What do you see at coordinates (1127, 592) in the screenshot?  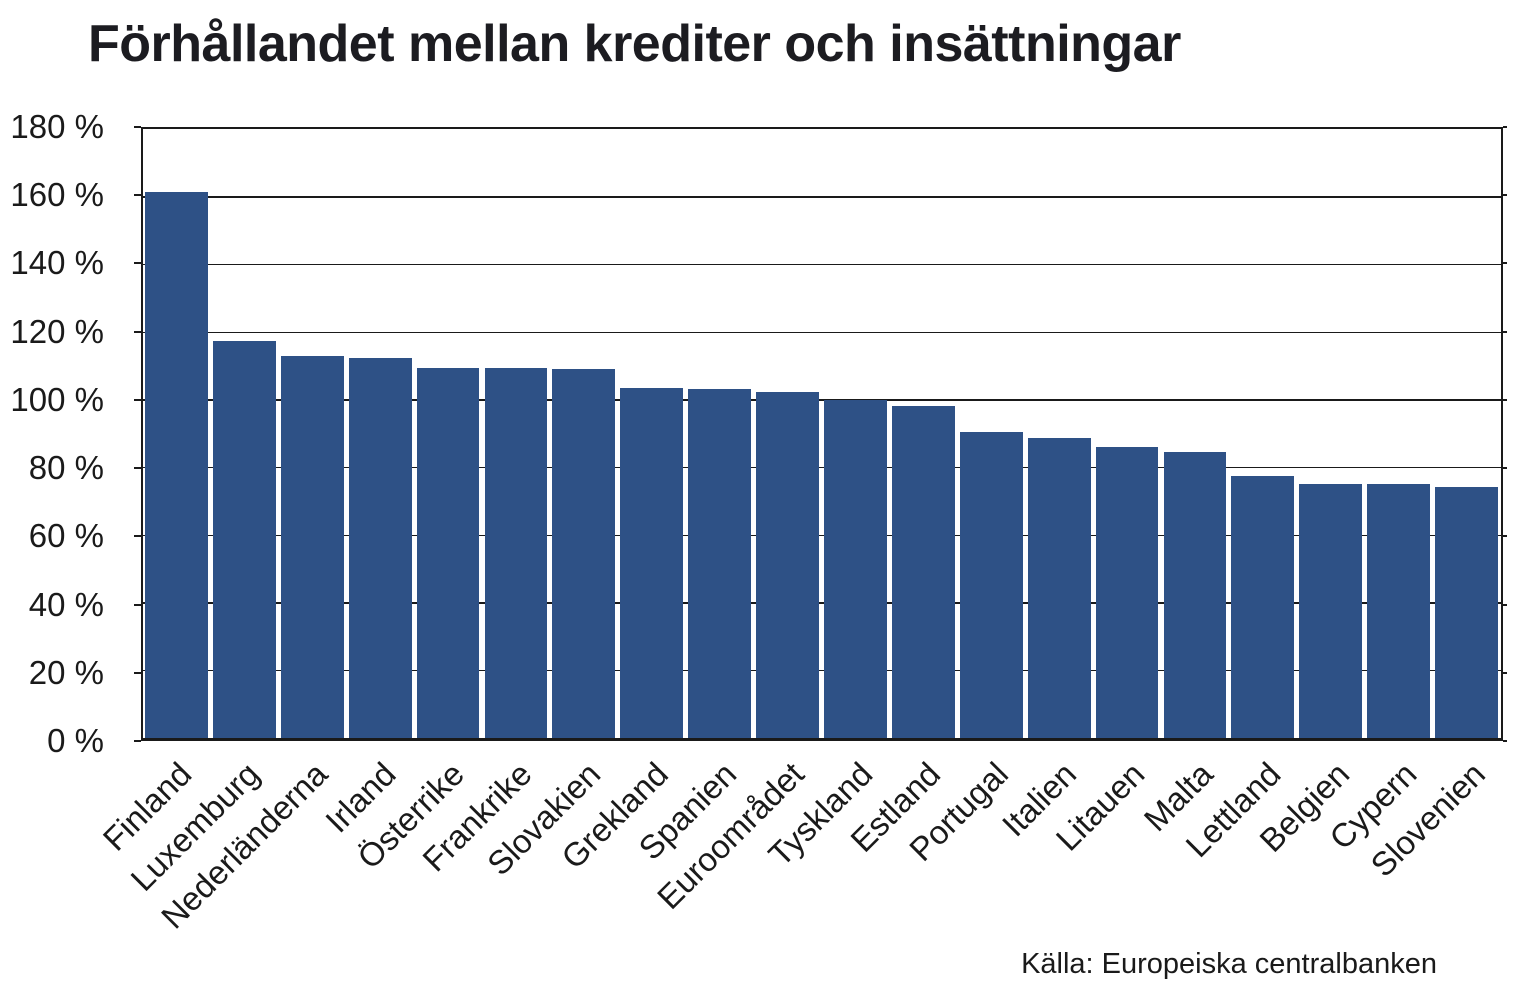 I see `bar-litauen` at bounding box center [1127, 592].